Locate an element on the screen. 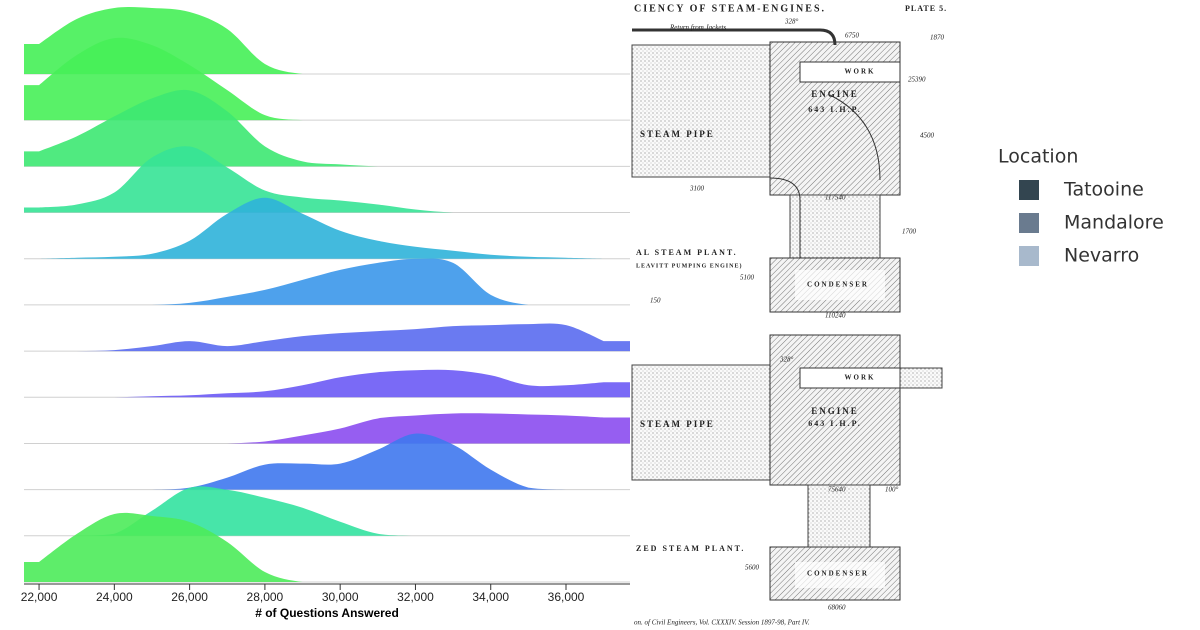 This screenshot has height=630, width=1200. label: 5100 is located at coordinates (747, 278).